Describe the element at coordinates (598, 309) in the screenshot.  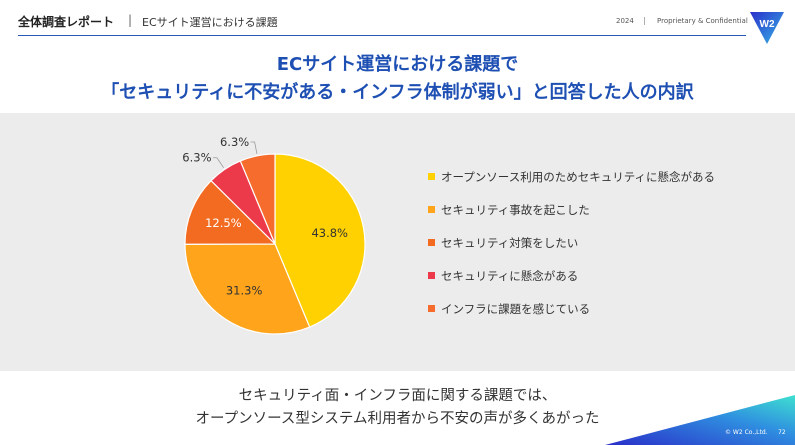
I see `legend-item-5: インフラに課題を感じている` at that location.